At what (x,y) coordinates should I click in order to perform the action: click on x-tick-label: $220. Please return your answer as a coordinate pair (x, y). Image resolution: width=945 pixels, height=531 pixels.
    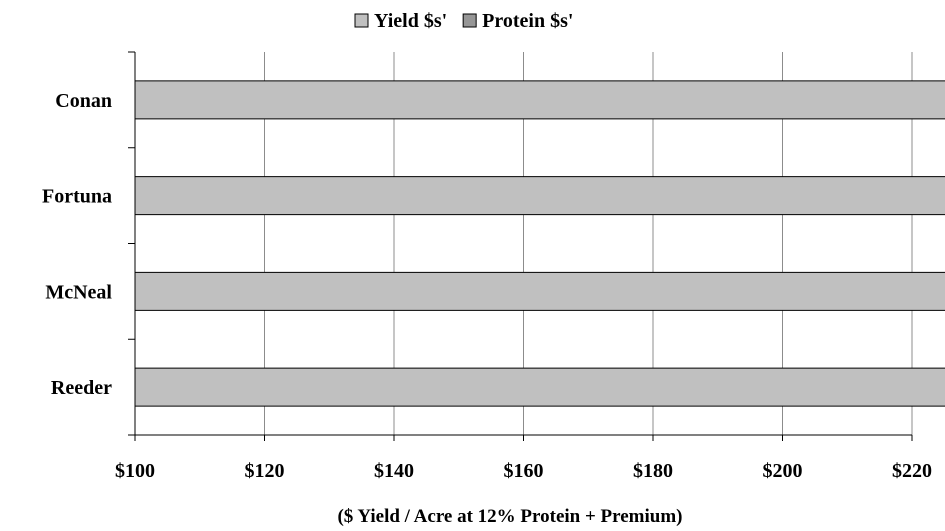
    Looking at the image, I should click on (912, 471).